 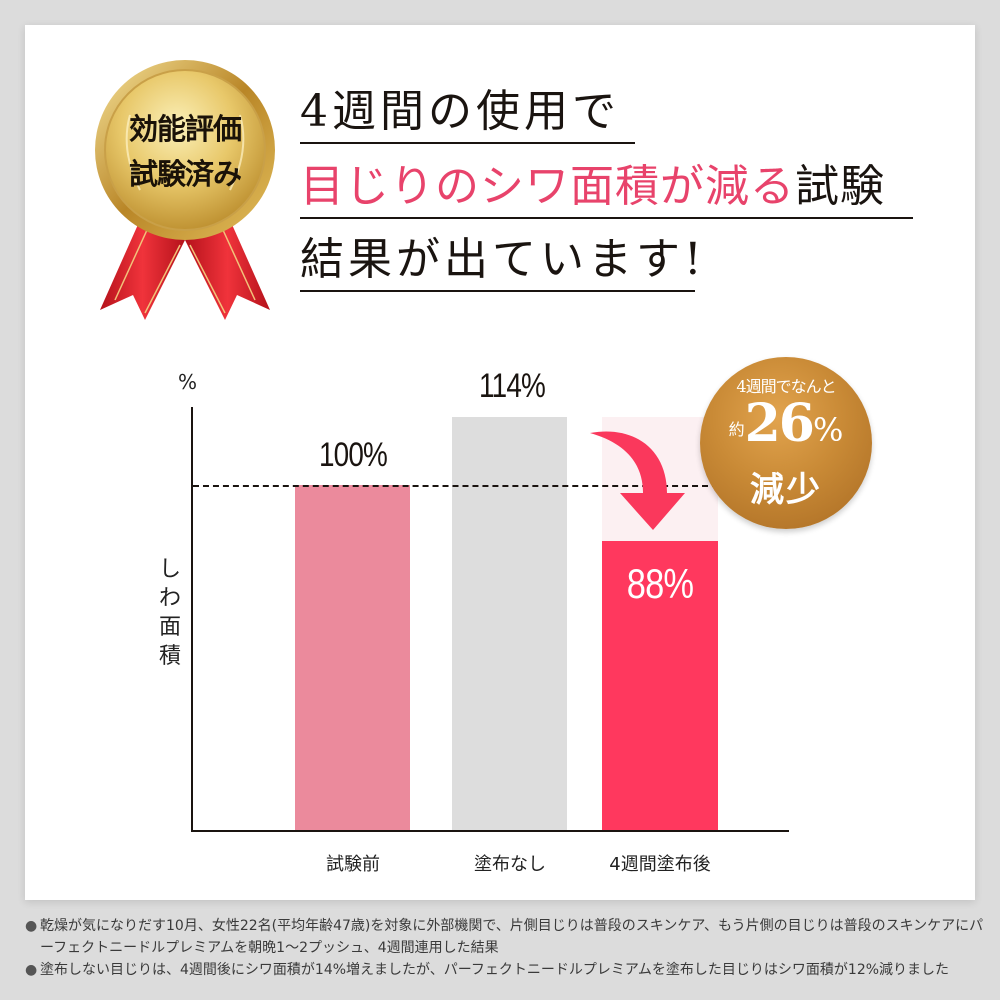 What do you see at coordinates (512, 386) in the screenshot?
I see `bar-value-no-application: 114%` at bounding box center [512, 386].